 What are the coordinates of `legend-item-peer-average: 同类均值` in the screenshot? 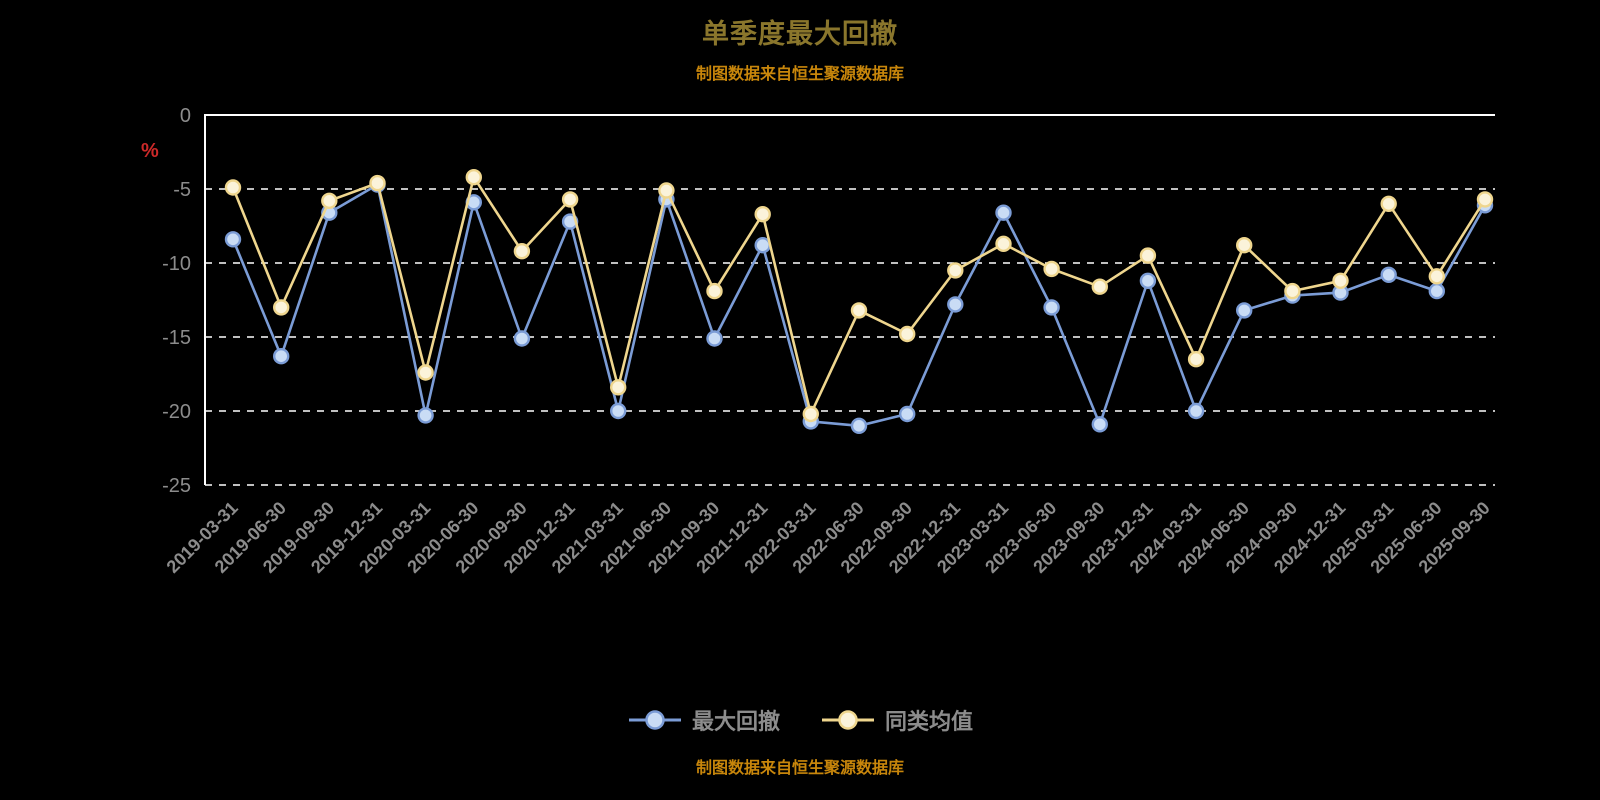 It's located at (896, 720).